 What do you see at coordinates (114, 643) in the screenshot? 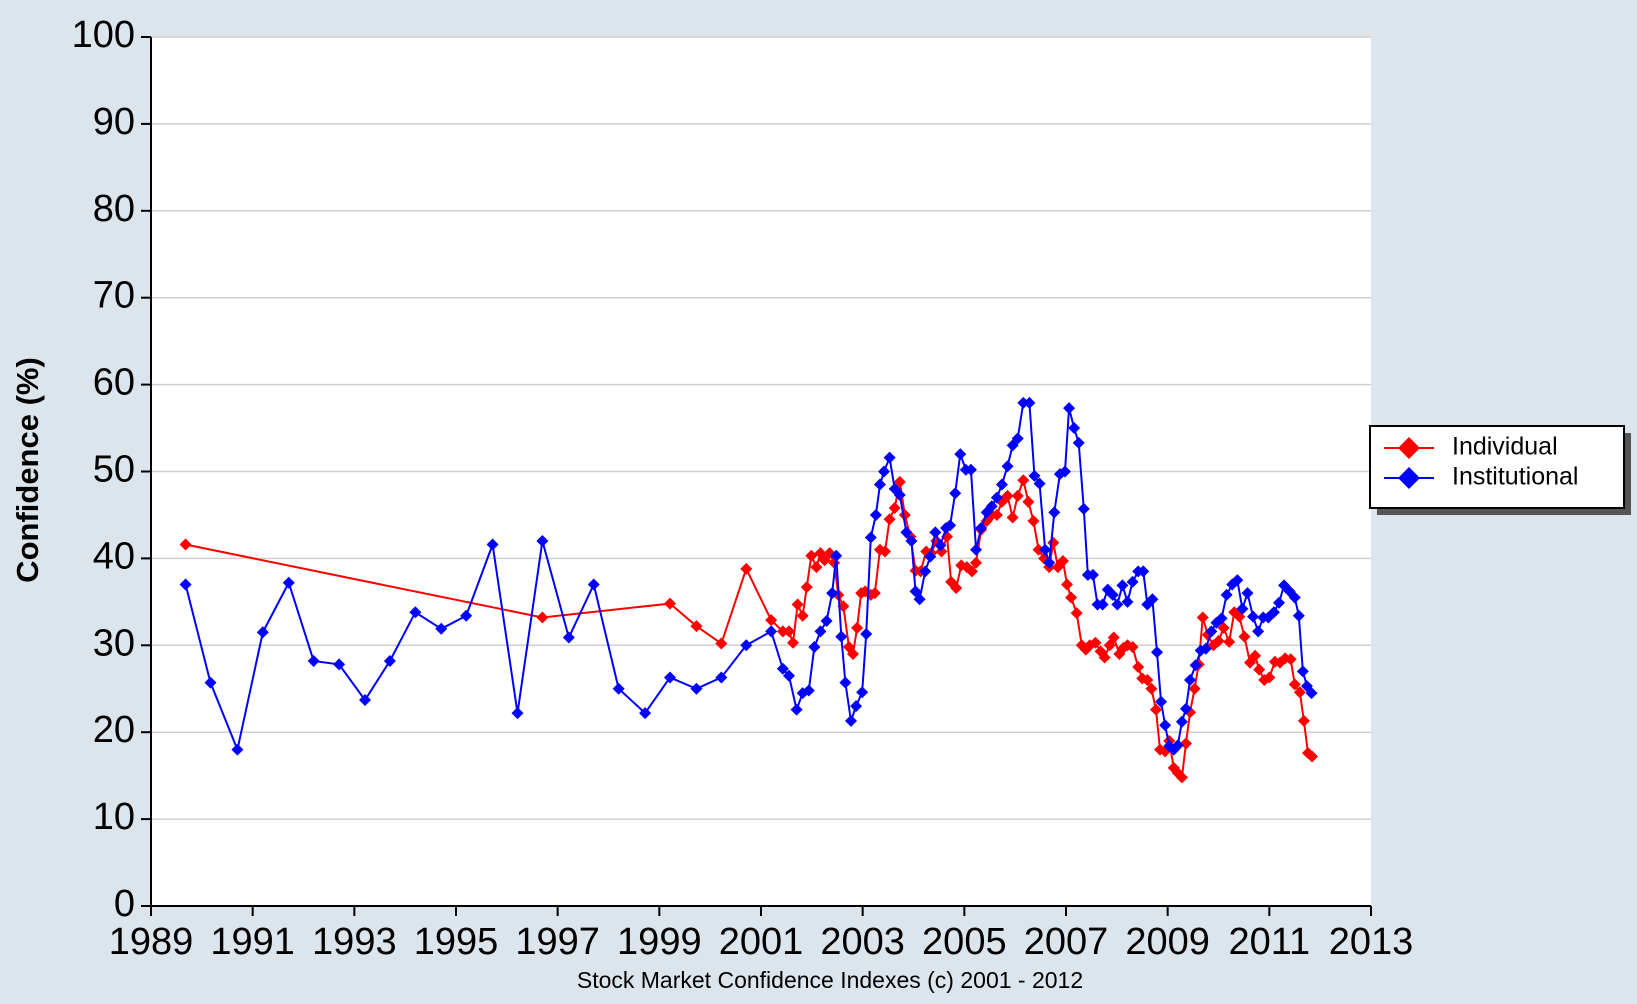
I see `y-tick-label: 30` at bounding box center [114, 643].